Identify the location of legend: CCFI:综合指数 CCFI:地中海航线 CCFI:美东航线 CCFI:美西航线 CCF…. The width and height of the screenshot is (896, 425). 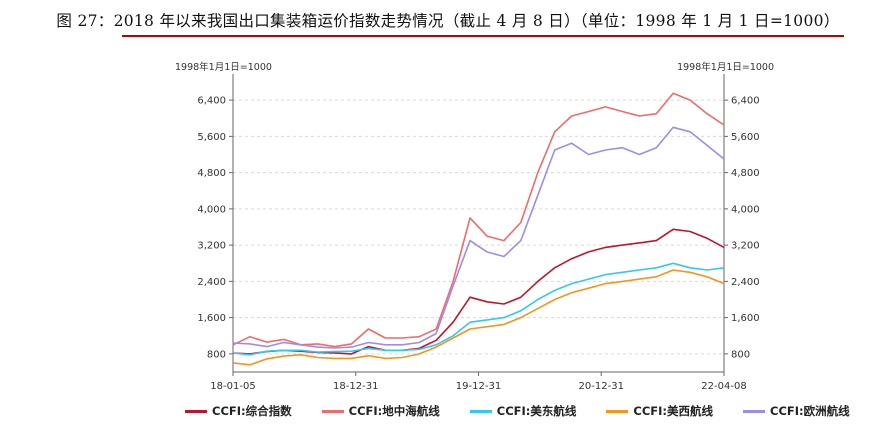
(517, 411).